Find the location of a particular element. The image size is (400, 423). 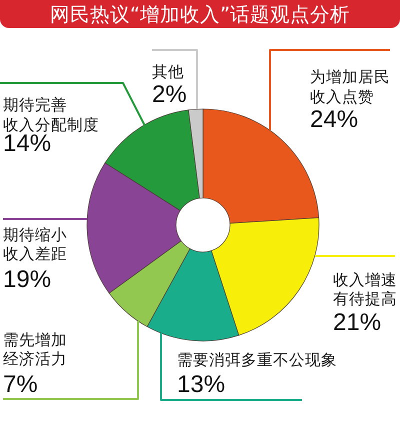

slice-label: 期待完善收入分配制度 is located at coordinates (51, 115).